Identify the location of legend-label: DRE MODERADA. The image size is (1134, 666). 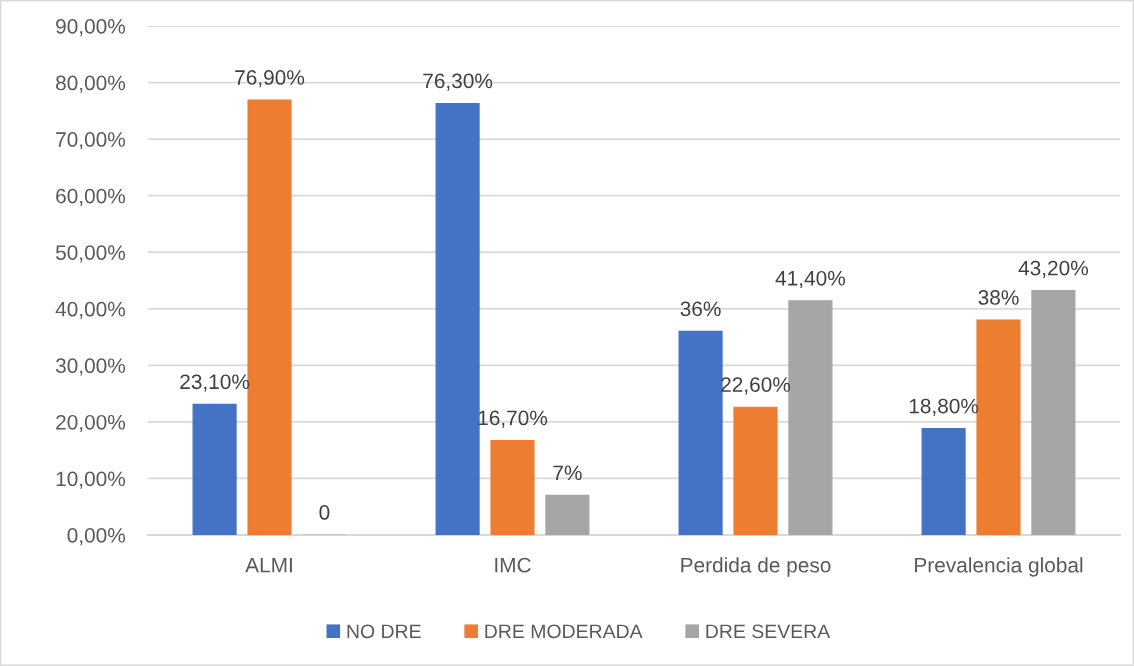
(564, 631).